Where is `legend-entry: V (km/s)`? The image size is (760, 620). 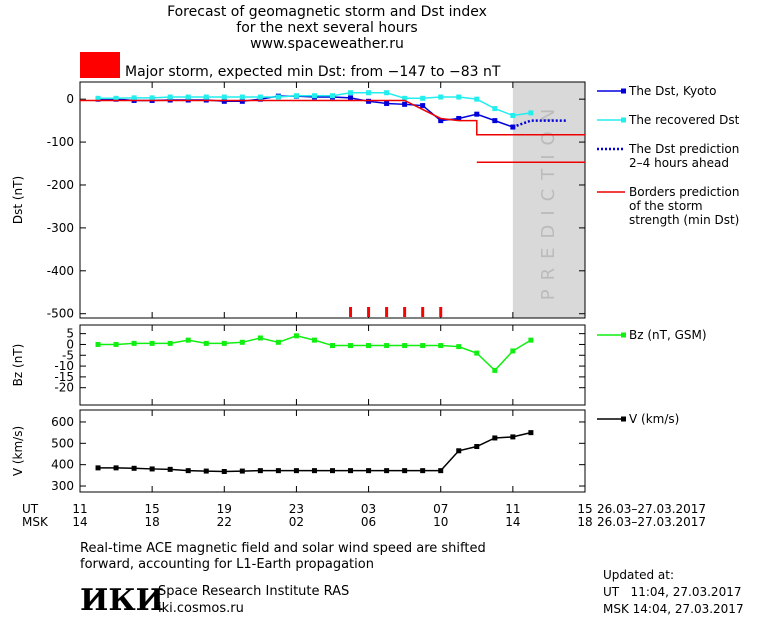
legend-entry: V (km/s) is located at coordinates (637, 419).